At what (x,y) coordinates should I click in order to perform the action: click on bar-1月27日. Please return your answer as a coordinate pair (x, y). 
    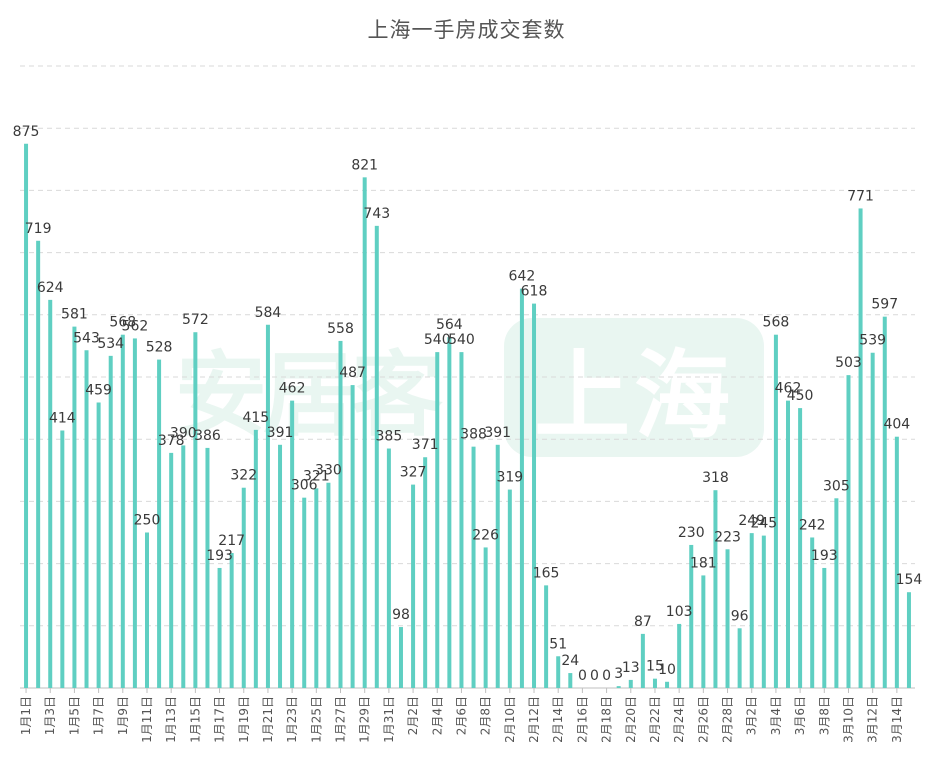
    Looking at the image, I should click on (340, 514).